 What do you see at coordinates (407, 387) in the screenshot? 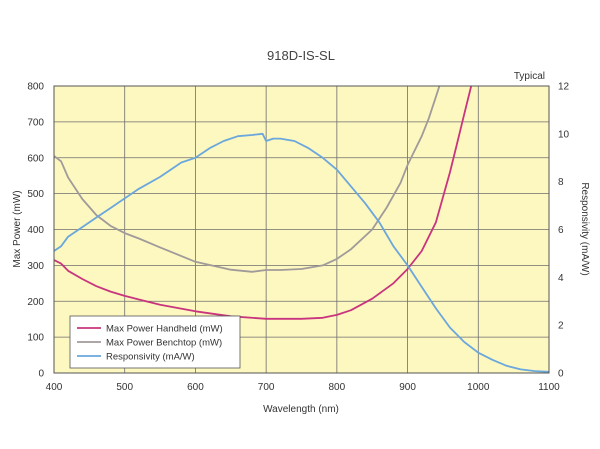
I see `x-tick-label: 900` at bounding box center [407, 387].